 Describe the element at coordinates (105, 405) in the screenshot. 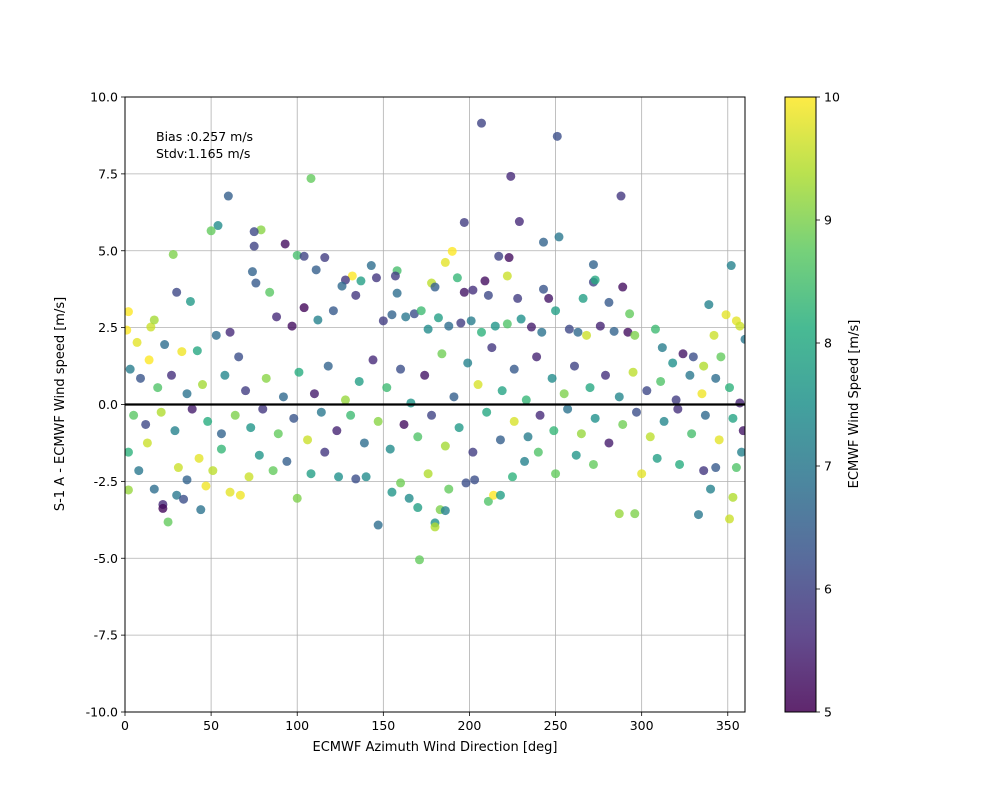

I see `y-axis-ticks: -10.0 -7.5 -5.0 -2.5 0.0 2.5 5.0 7.5 10.0` at that location.